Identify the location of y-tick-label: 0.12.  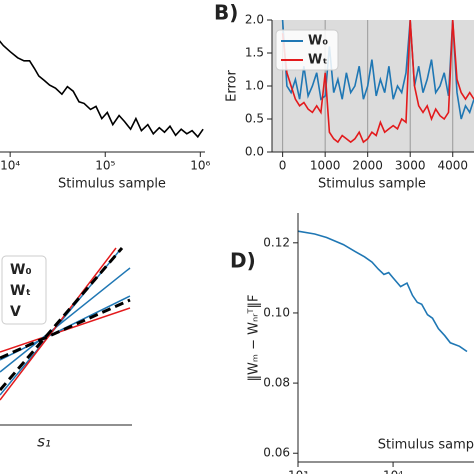
(276, 242).